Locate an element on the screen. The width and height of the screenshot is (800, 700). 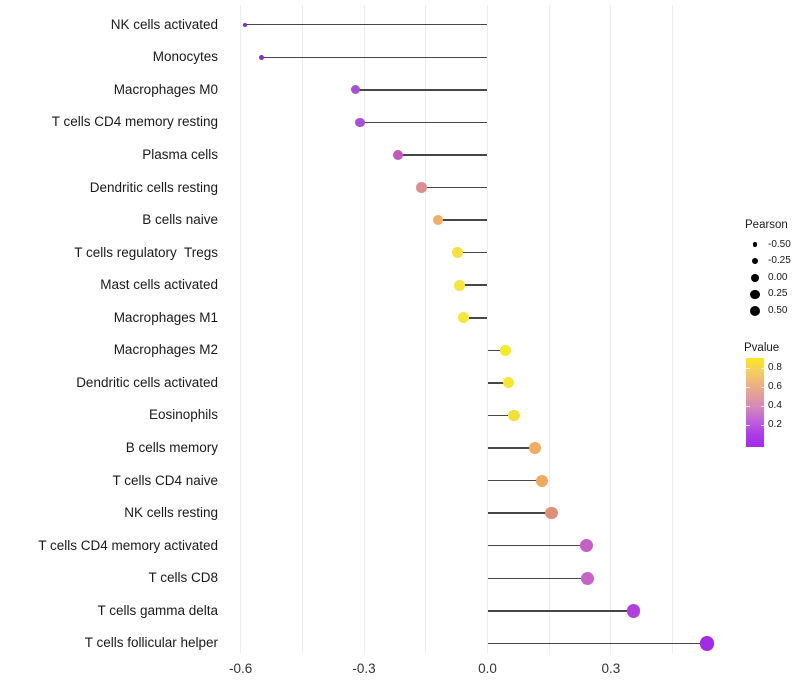
y-axis-label: T cells gamma delta is located at coordinates (157, 610).